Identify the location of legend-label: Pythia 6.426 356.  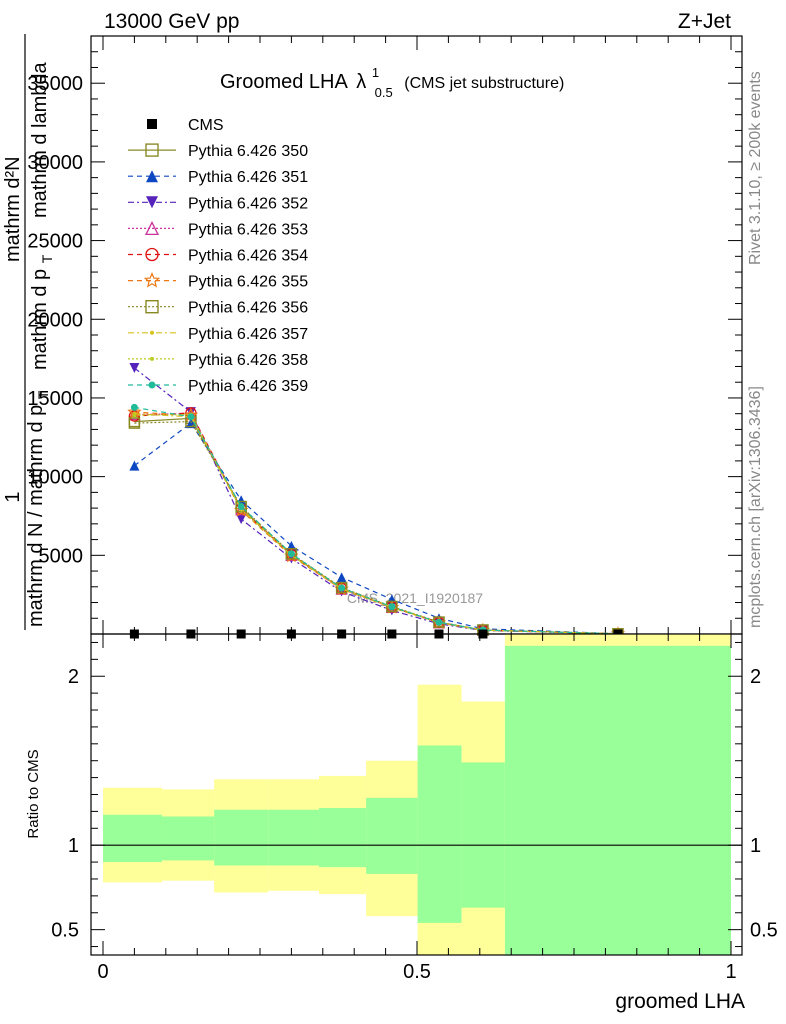
(248, 308).